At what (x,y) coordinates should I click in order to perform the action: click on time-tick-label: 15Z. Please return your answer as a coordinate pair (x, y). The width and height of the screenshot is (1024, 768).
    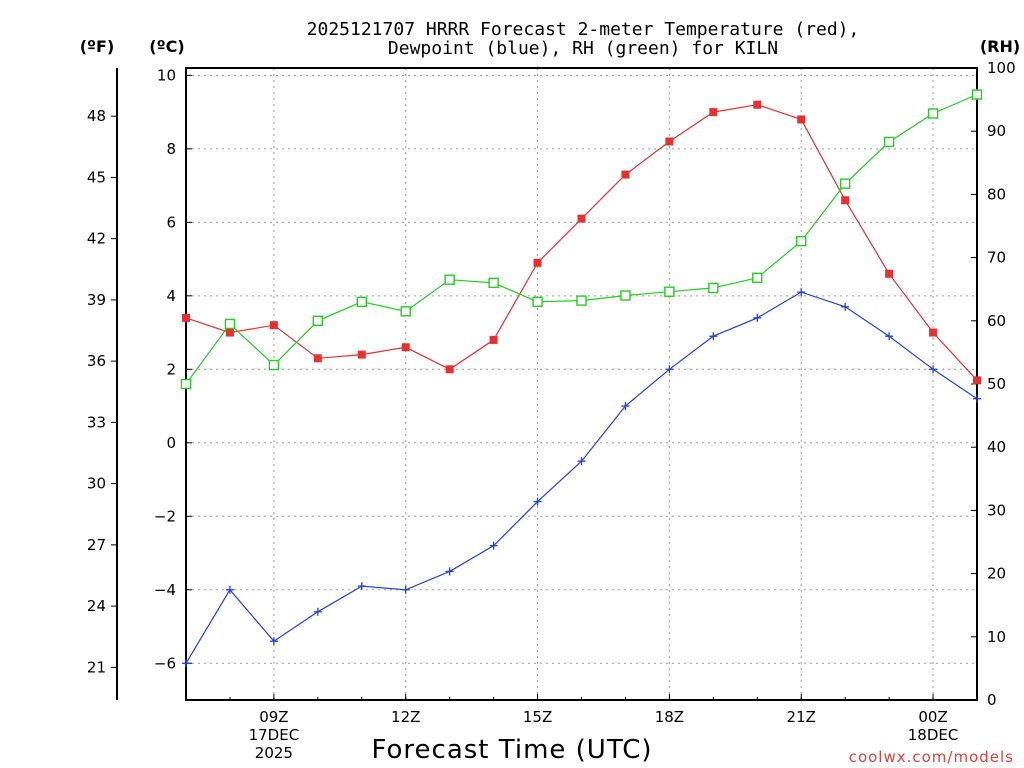
    Looking at the image, I should click on (537, 717).